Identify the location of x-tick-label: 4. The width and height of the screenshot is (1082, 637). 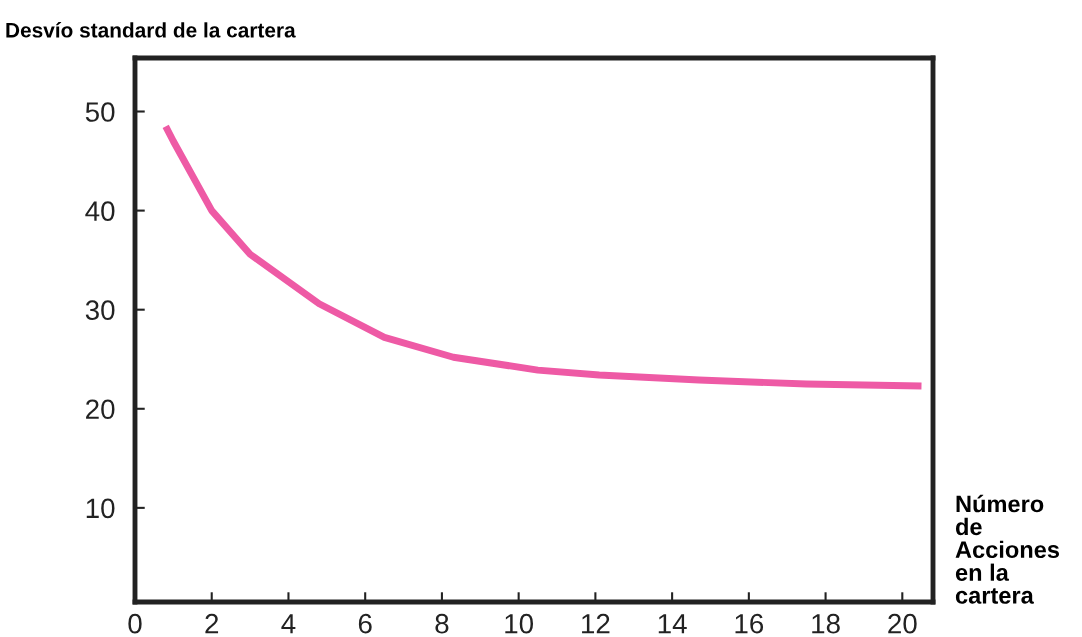
(288, 624).